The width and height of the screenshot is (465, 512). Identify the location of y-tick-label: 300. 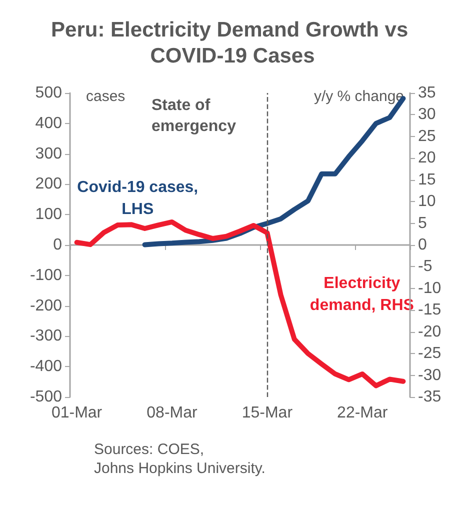
(48, 153).